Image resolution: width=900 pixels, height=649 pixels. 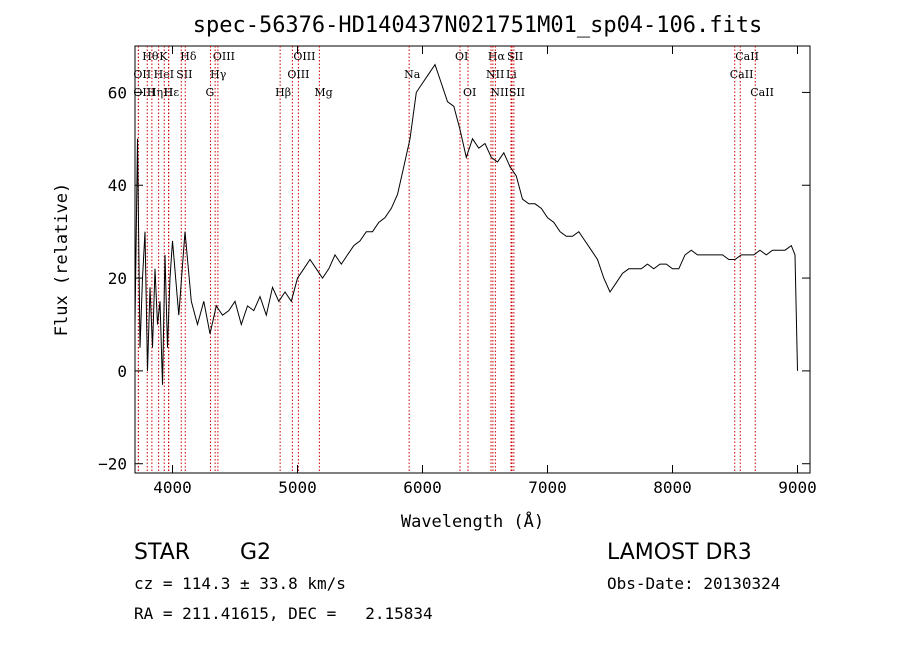 What do you see at coordinates (122, 371) in the screenshot?
I see `y-tick-label: 0` at bounding box center [122, 371].